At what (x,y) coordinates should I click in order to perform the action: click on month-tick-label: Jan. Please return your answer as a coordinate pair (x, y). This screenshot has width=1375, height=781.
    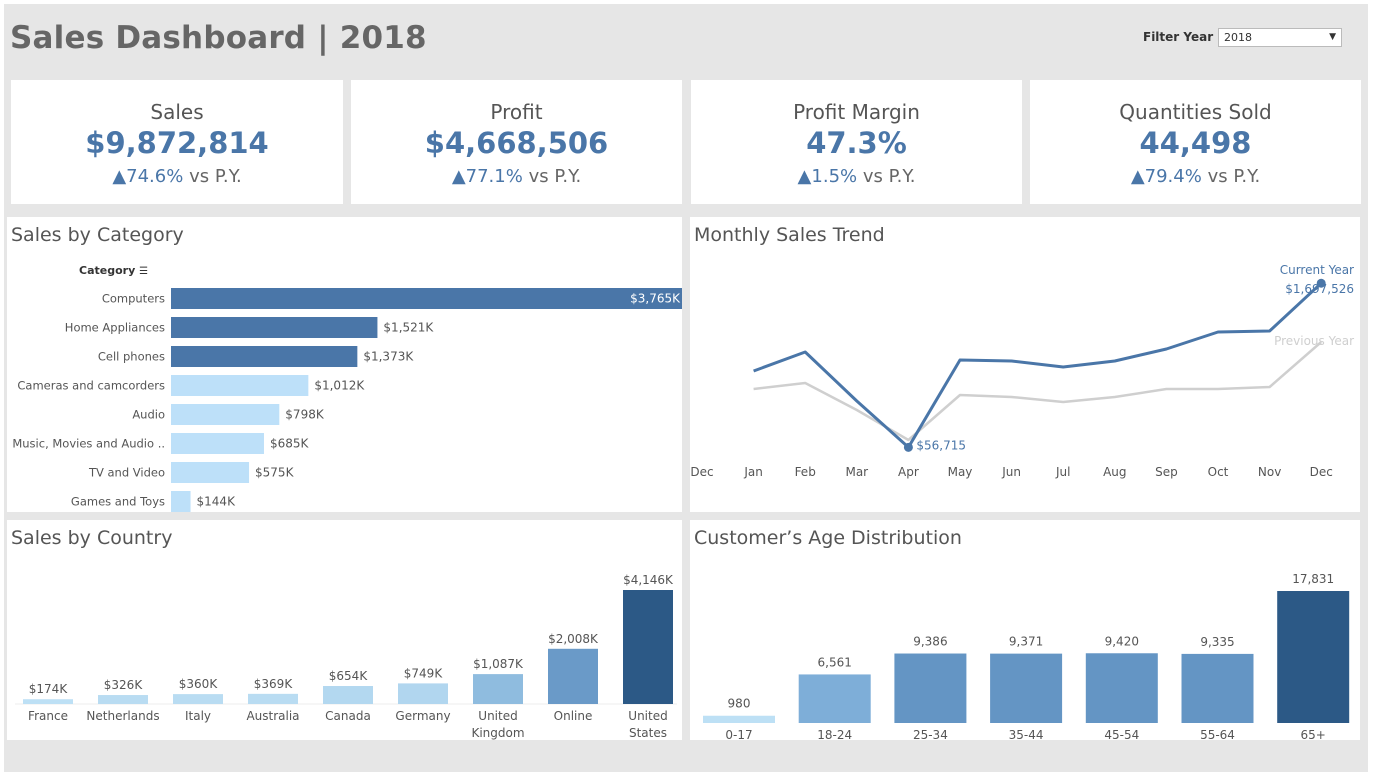
    Looking at the image, I should click on (753, 472).